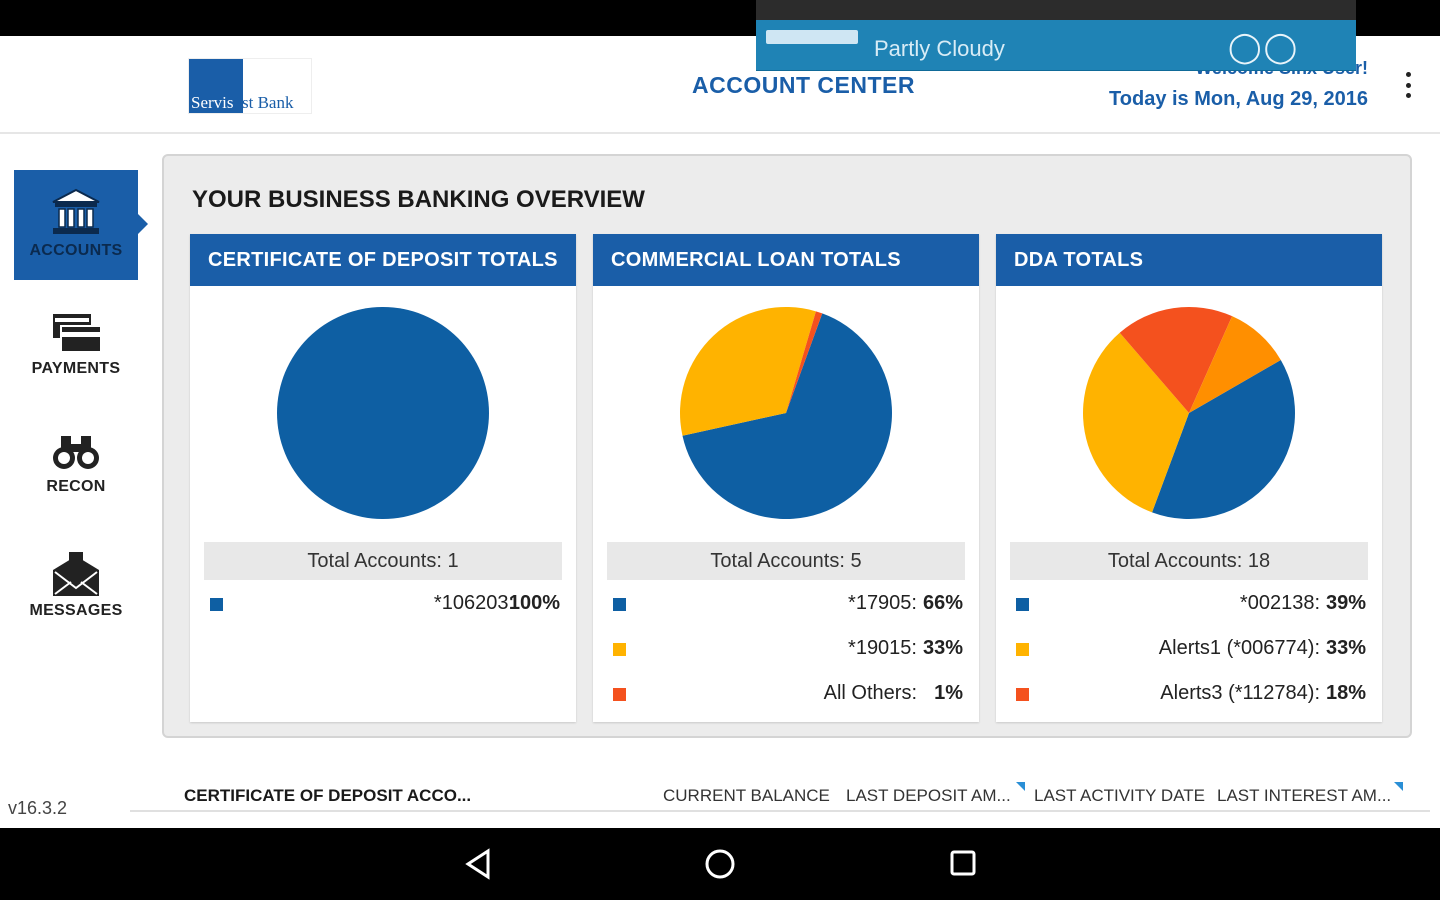  What do you see at coordinates (382, 605) in the screenshot?
I see `legend-item: *106203: 100%` at bounding box center [382, 605].